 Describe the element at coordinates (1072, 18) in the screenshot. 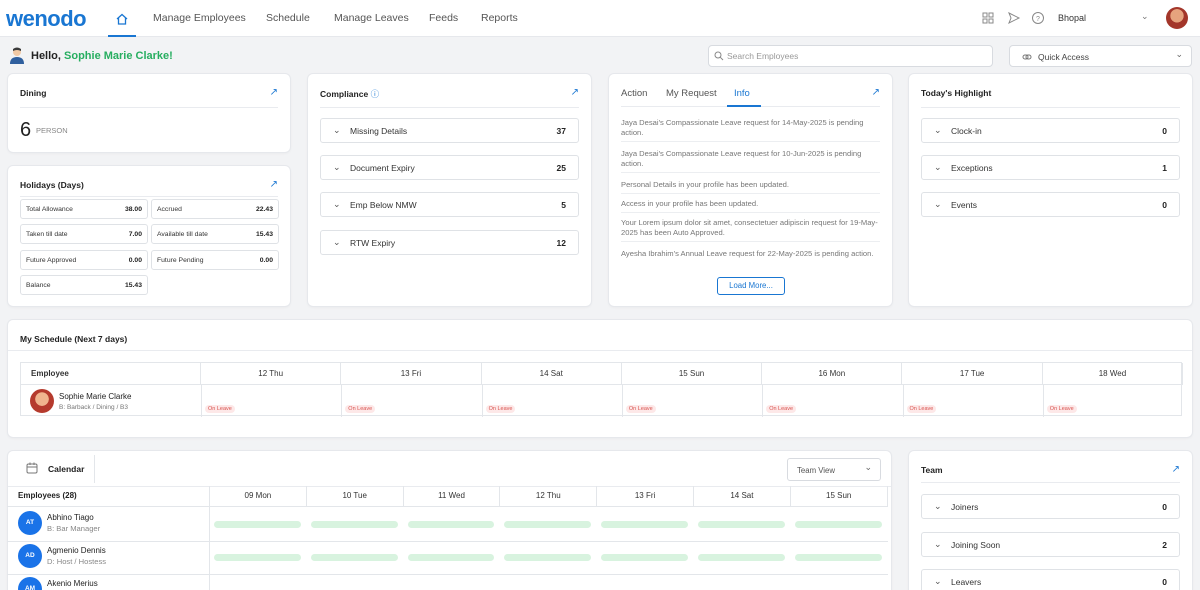

I see `location-select: Bhopal` at that location.